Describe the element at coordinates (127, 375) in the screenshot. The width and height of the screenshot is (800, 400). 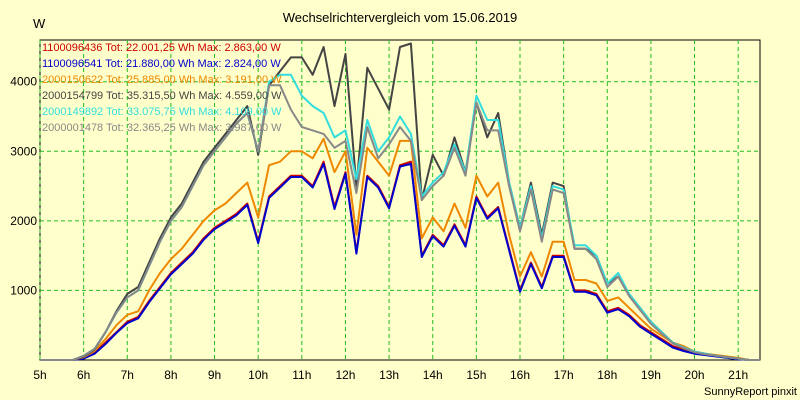
I see `x-tick-label: 7h` at that location.